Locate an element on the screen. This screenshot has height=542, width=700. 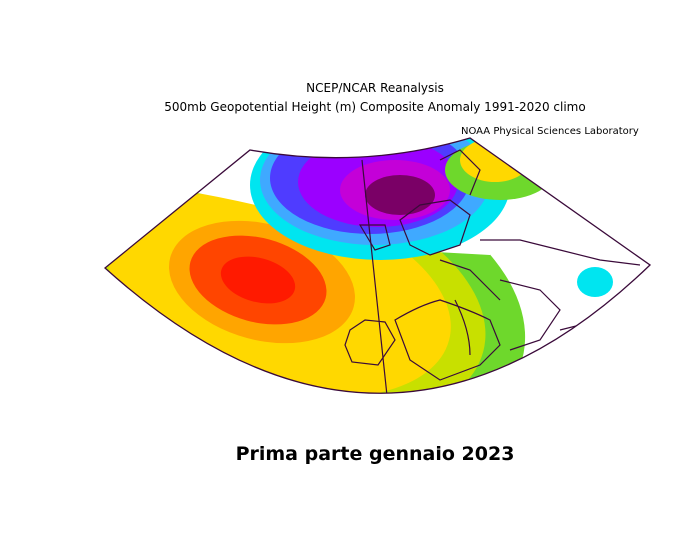
map-title: NCEP/NCAR Reanalysis is located at coordinates (375, 88).